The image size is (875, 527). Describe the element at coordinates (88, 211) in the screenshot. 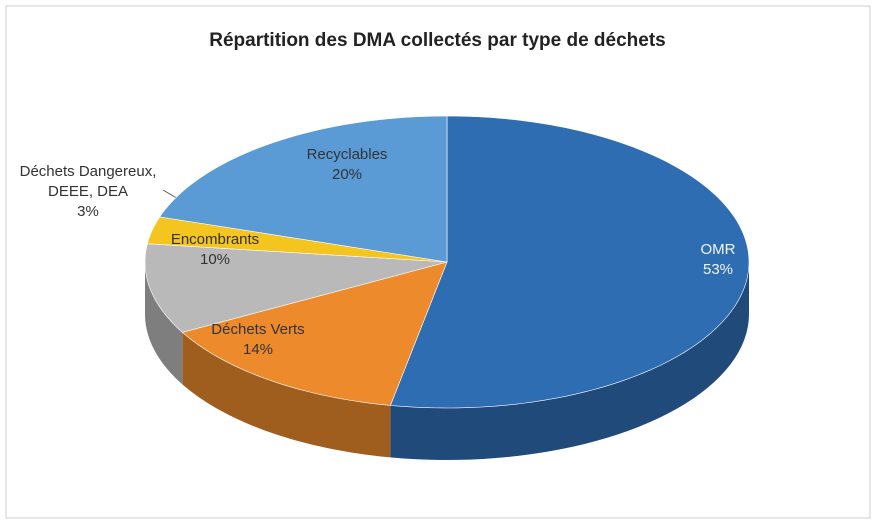

I see `slice-value: 3%` at that location.